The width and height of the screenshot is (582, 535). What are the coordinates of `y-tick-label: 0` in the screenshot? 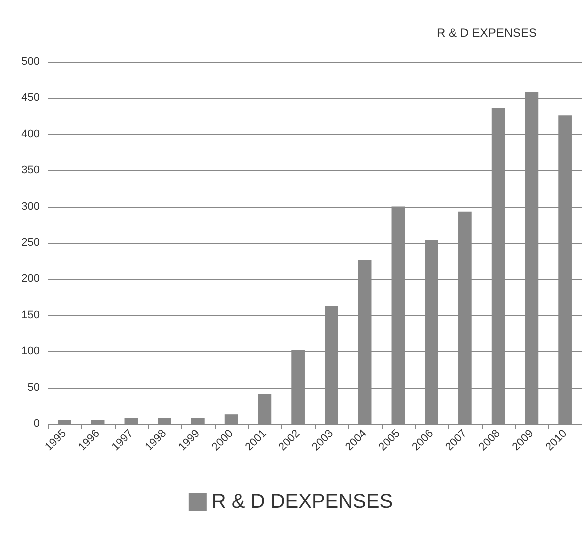 It's located at (37, 424).